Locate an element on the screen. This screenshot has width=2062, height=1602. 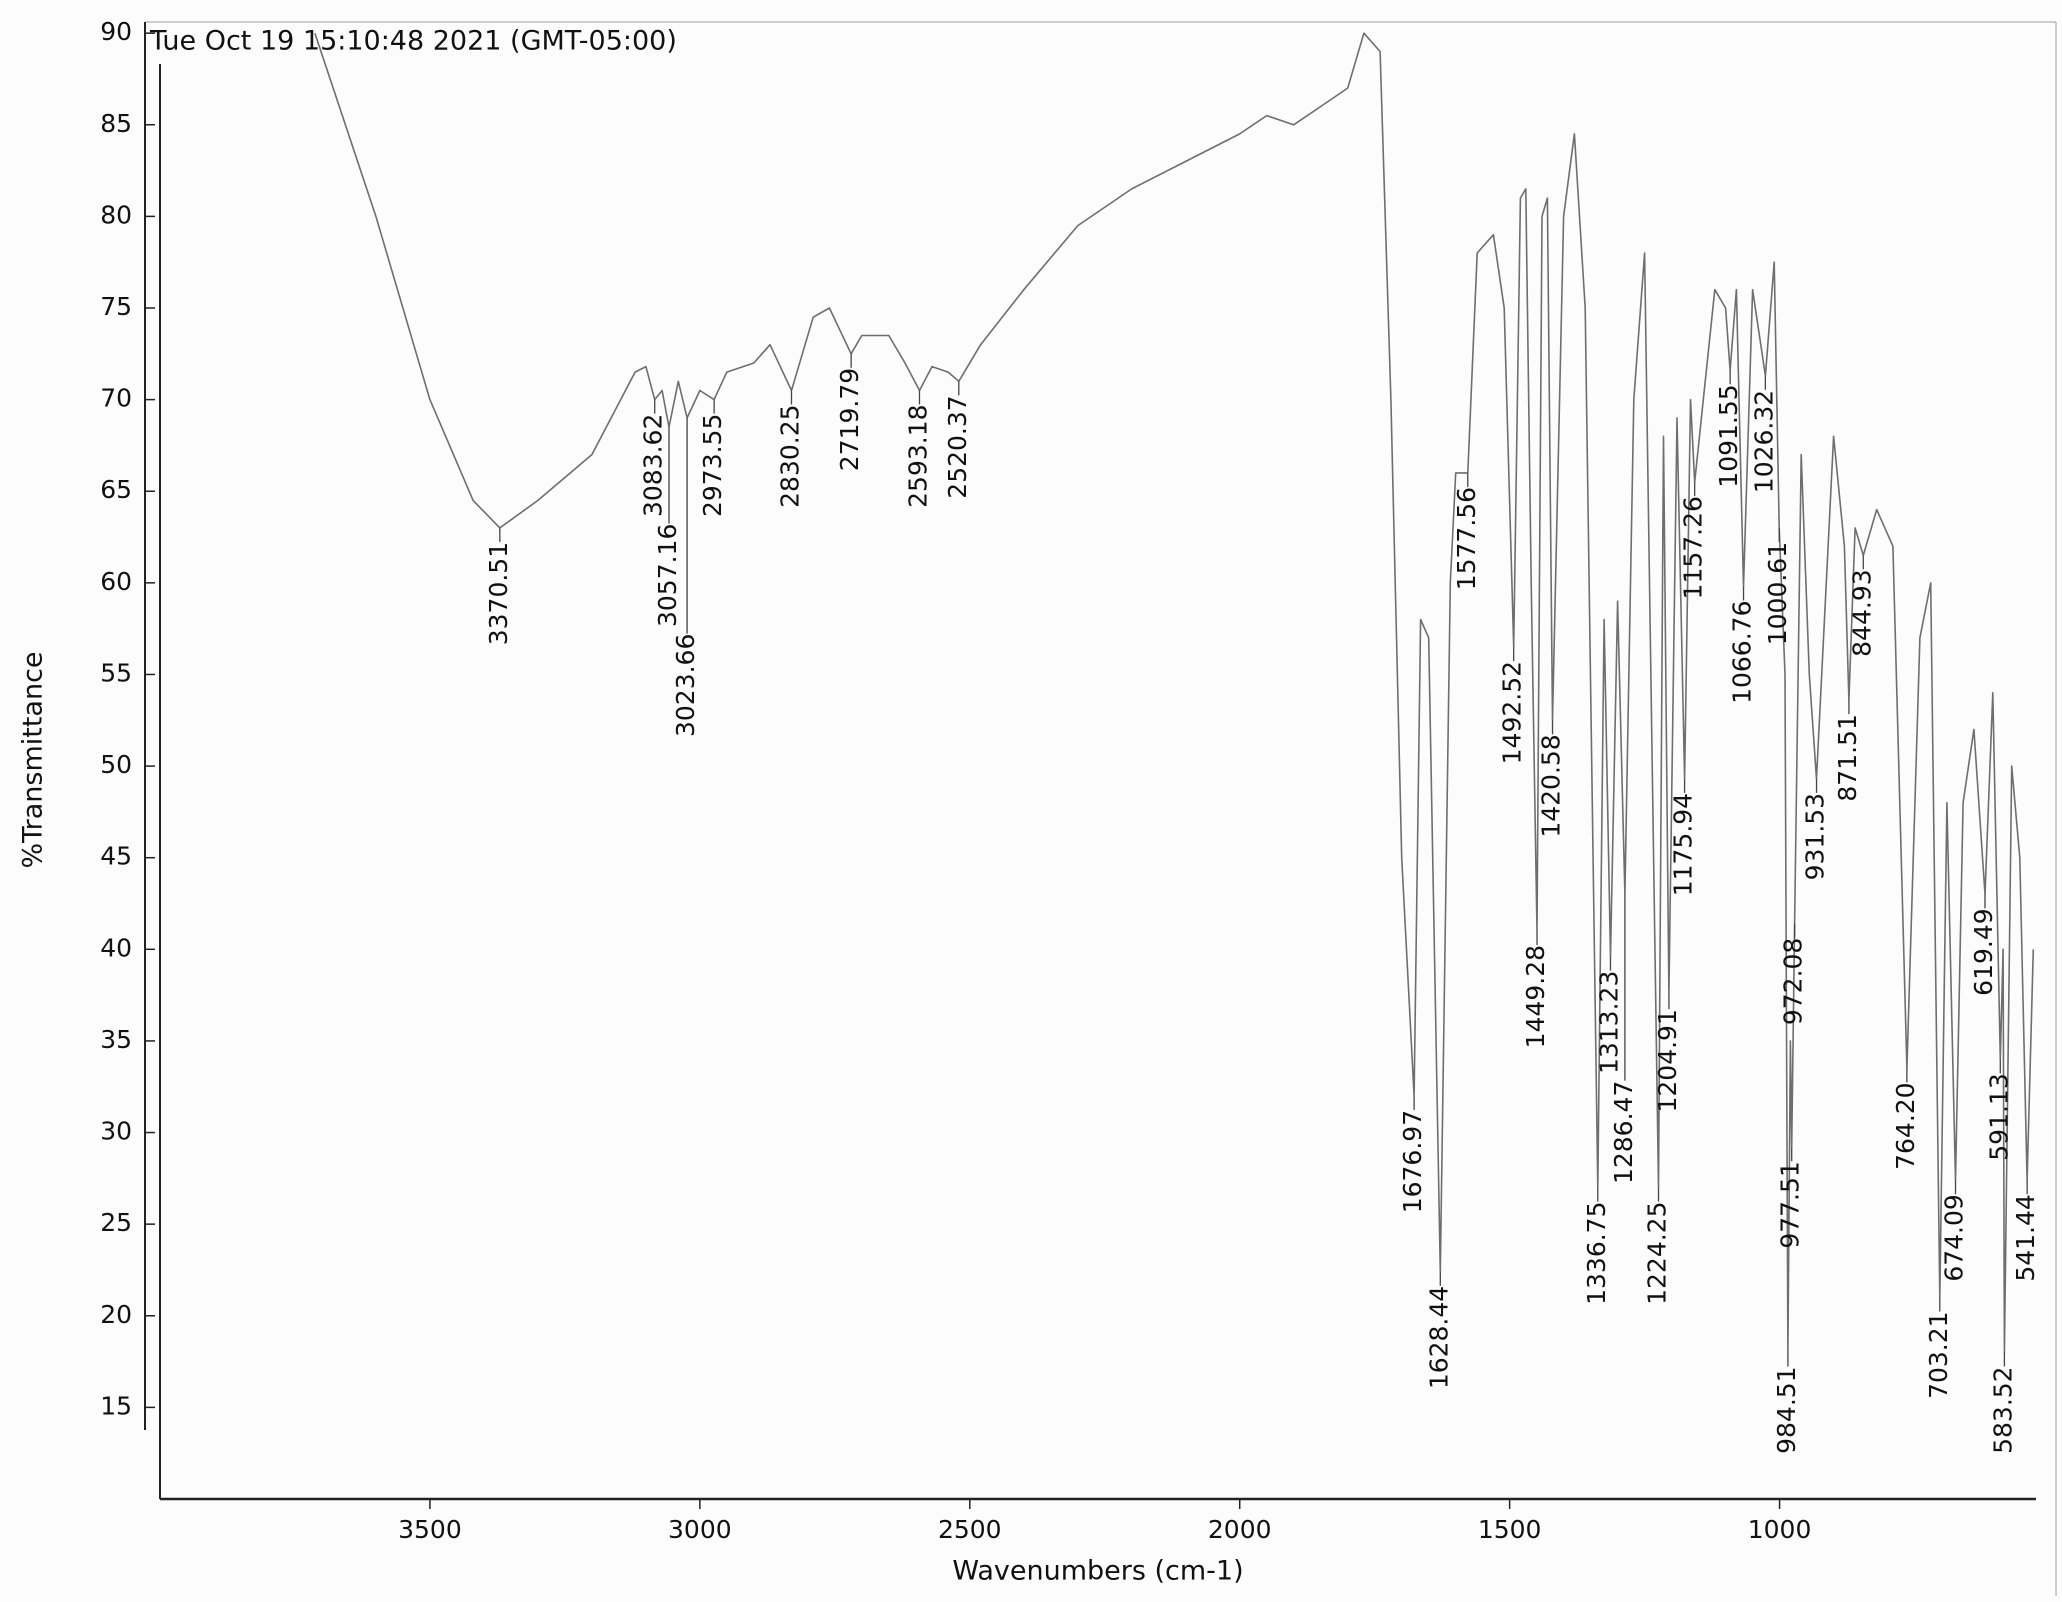
y-tick-label: 50 is located at coordinates (116, 764).